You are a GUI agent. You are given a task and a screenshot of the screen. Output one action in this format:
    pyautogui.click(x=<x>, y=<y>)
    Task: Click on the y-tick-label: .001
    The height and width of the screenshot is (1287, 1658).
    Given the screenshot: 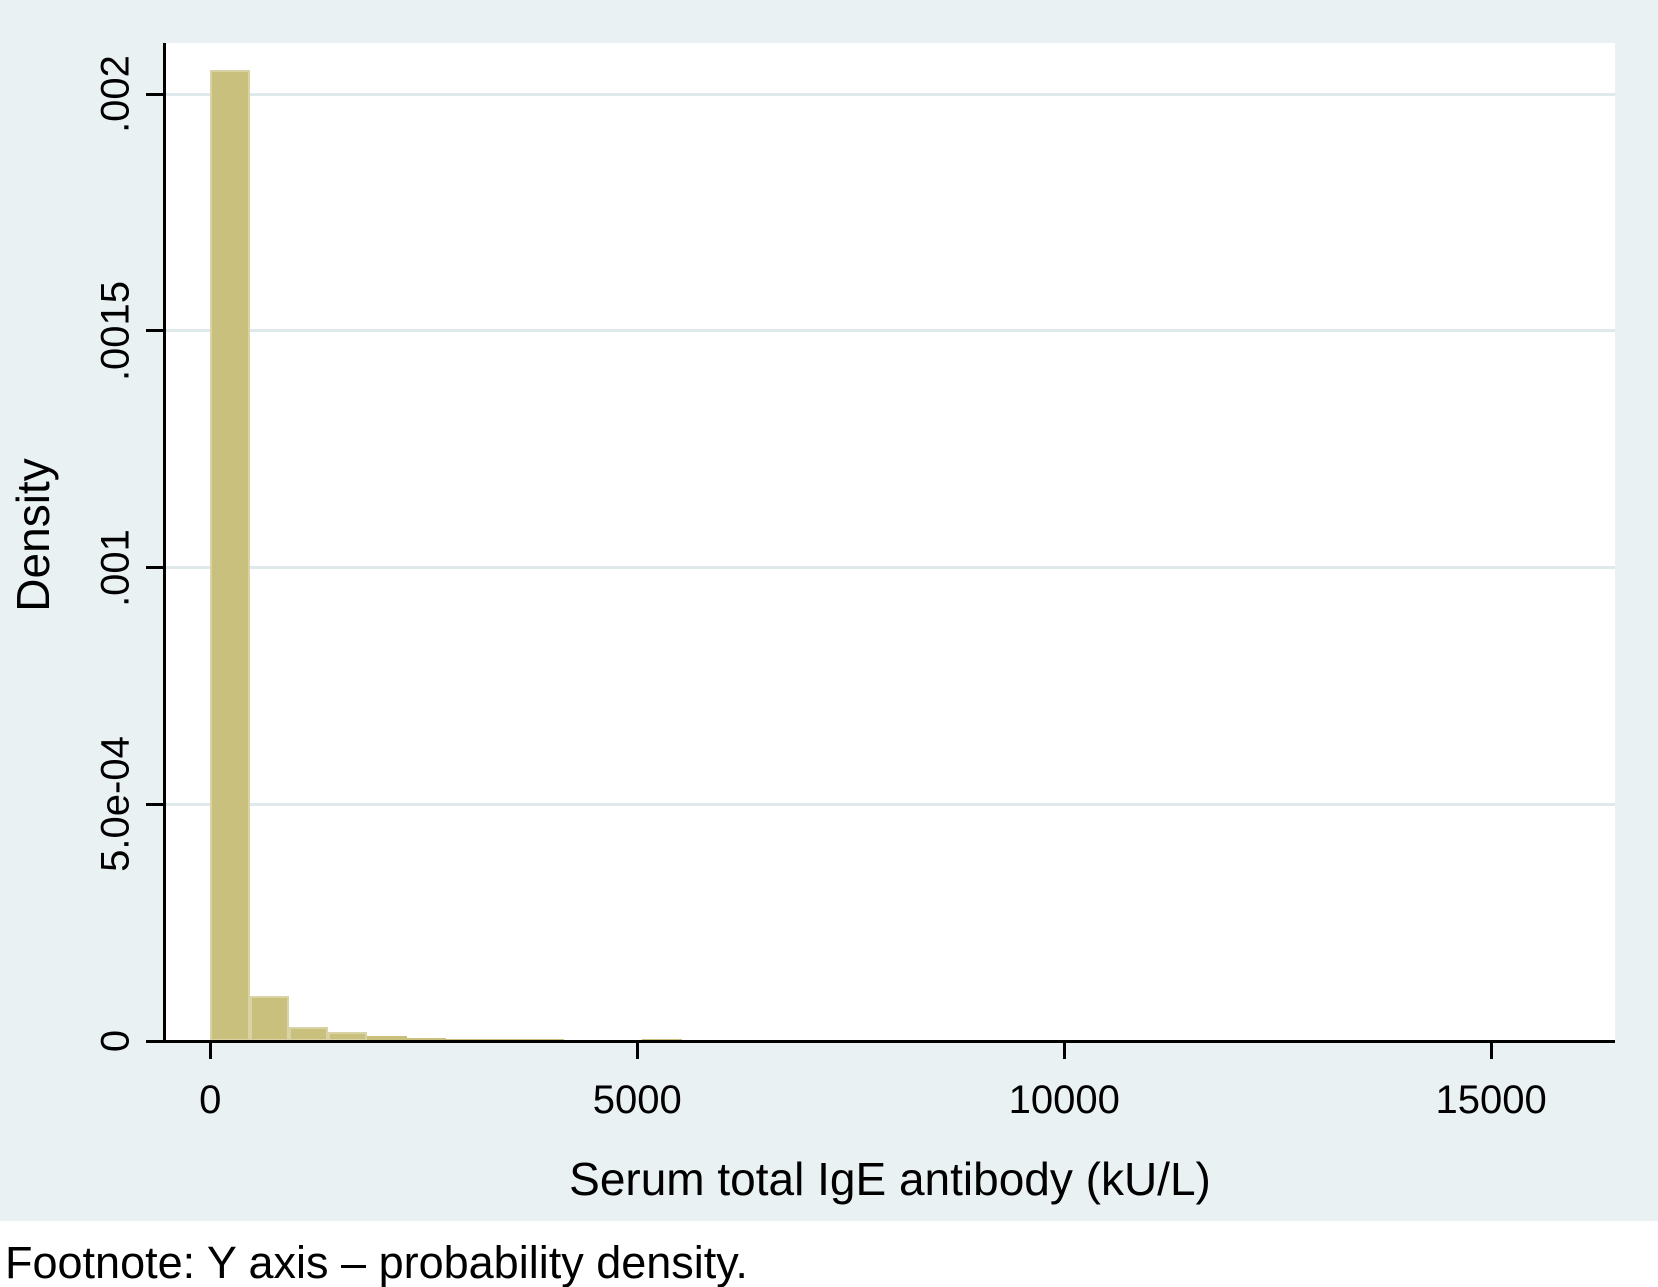 What is the action you would take?
    pyautogui.click(x=115, y=567)
    